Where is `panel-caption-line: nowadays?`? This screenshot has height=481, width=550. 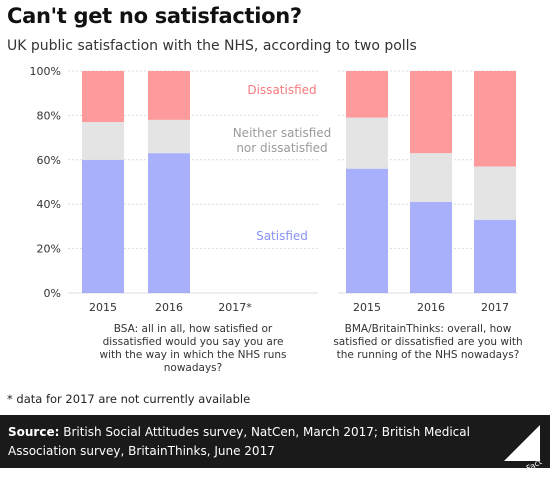
panel-caption-line: nowadays? is located at coordinates (193, 368).